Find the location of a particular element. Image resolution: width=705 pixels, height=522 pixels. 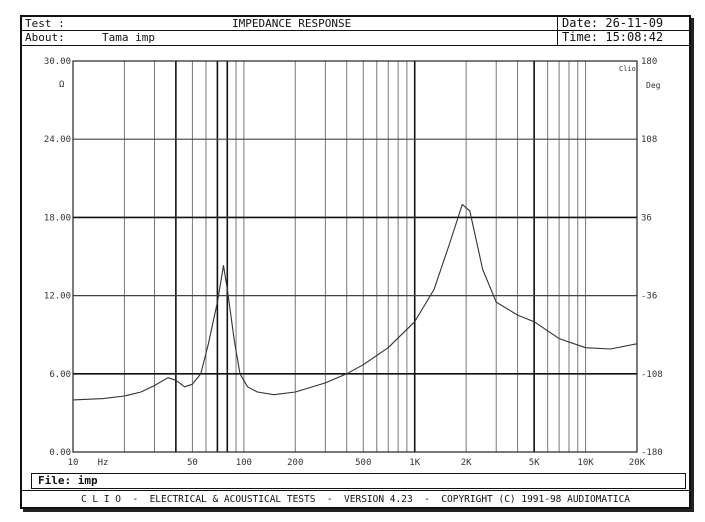

x-tick-label: 10 is located at coordinates (73, 463).